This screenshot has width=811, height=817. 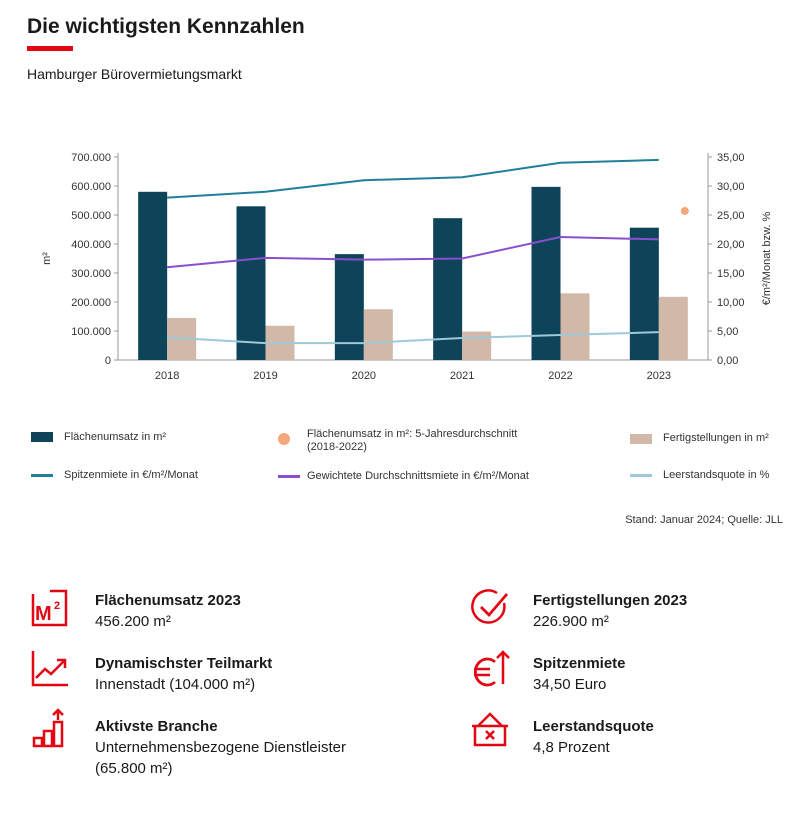 What do you see at coordinates (91, 187) in the screenshot?
I see `left-tick-label: 600.000` at bounding box center [91, 187].